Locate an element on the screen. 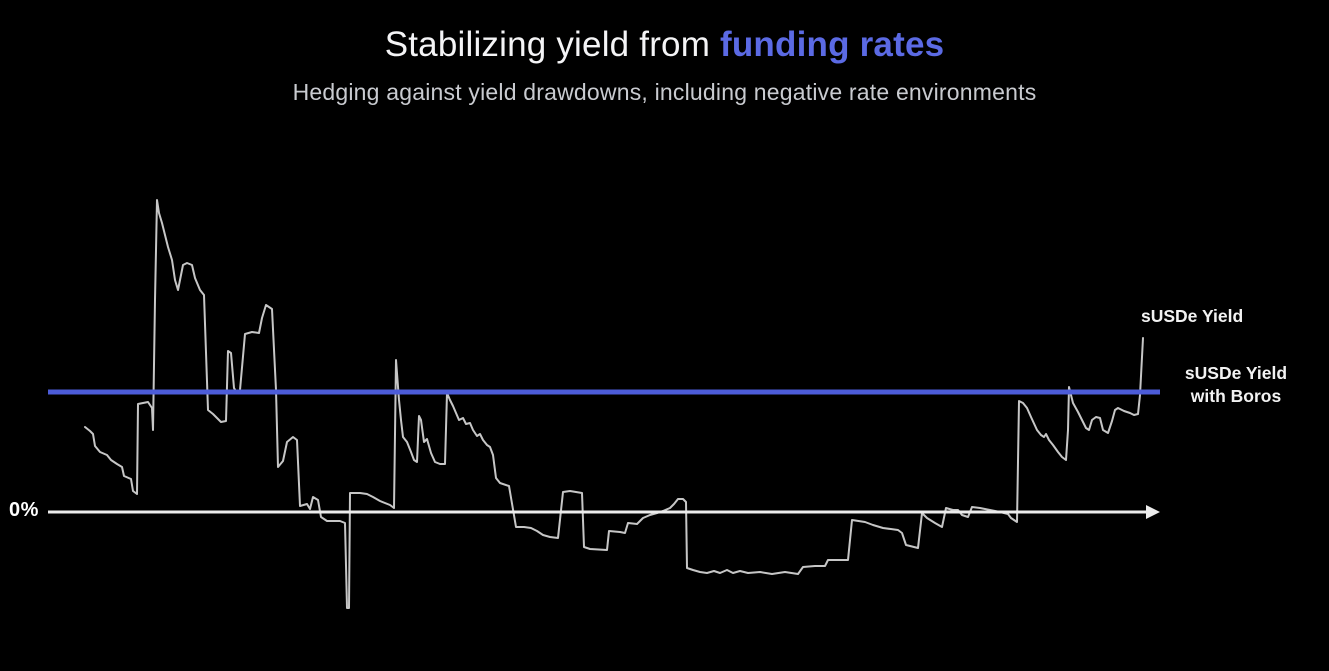  legend-boros-line1: sUSDe Yield is located at coordinates (1236, 373).